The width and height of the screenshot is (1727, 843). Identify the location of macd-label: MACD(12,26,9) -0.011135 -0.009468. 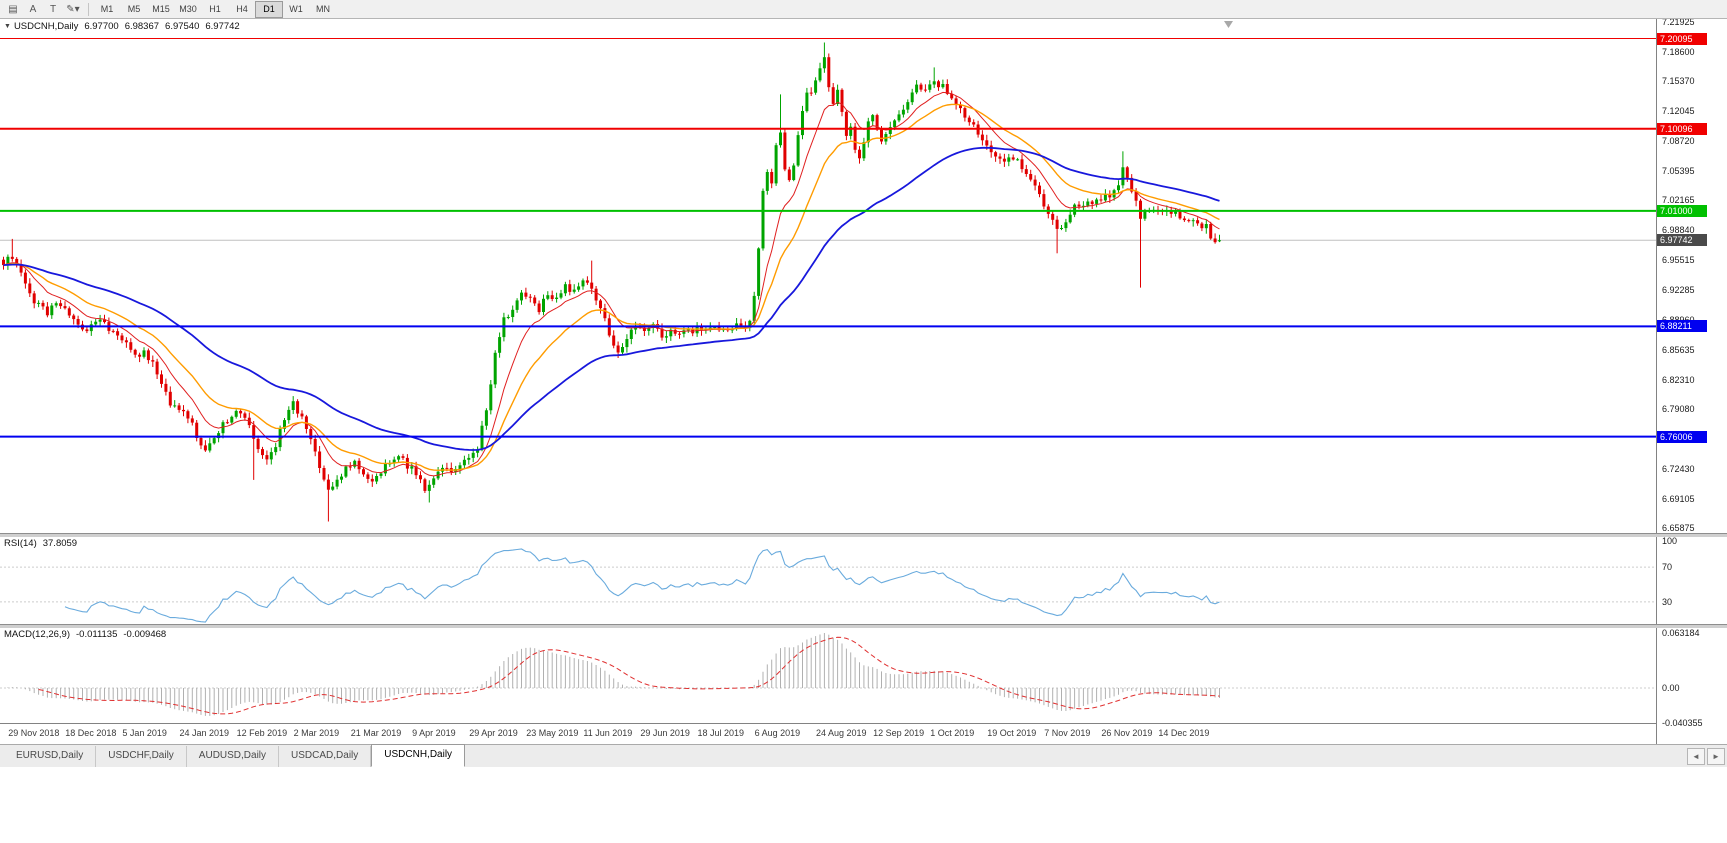
(85, 634).